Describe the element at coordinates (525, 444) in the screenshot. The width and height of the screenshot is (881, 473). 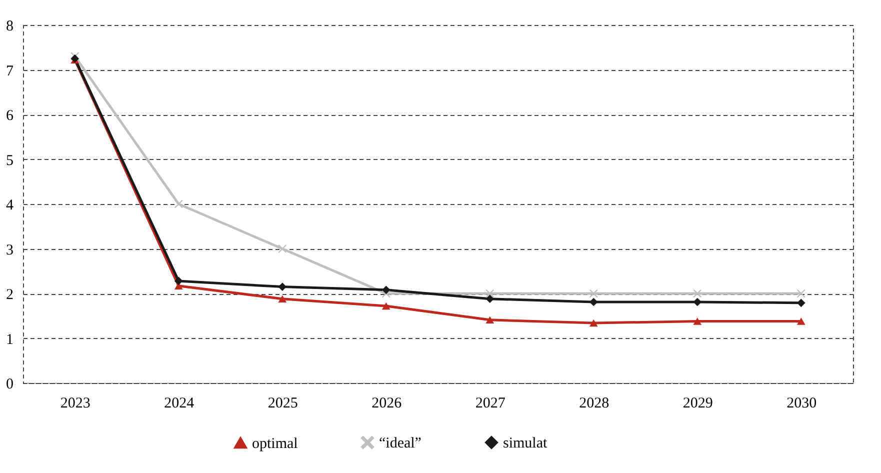
I see `legend-label: simulat` at that location.